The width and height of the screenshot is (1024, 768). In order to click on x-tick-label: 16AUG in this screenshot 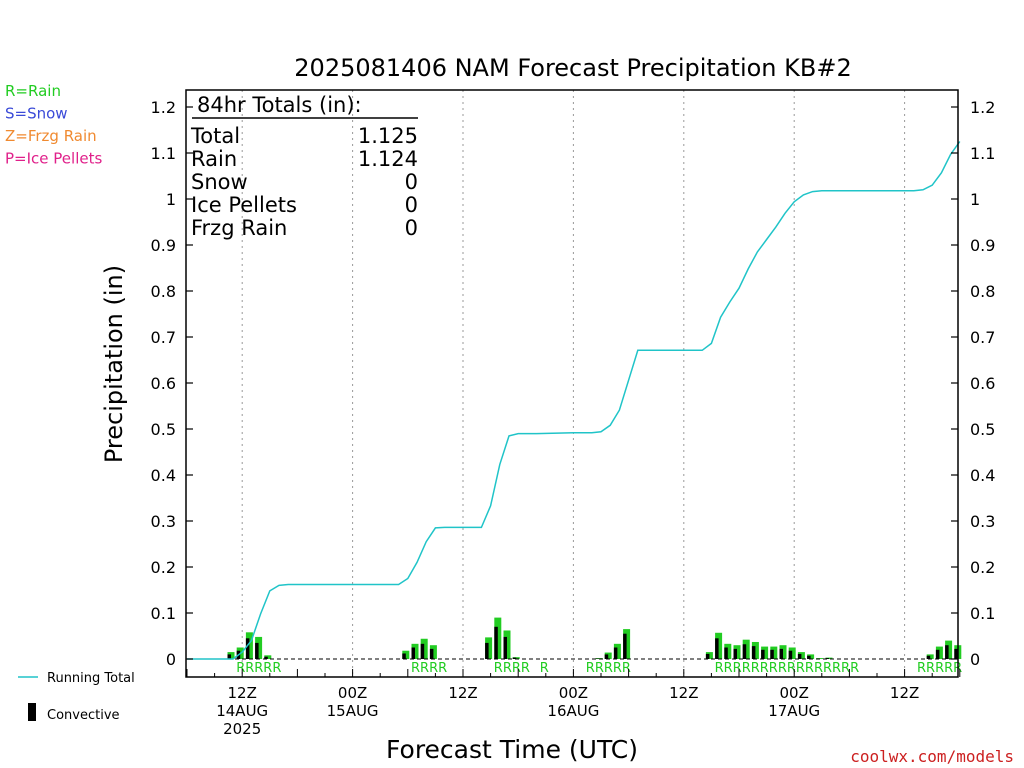, I will do `click(573, 711)`.